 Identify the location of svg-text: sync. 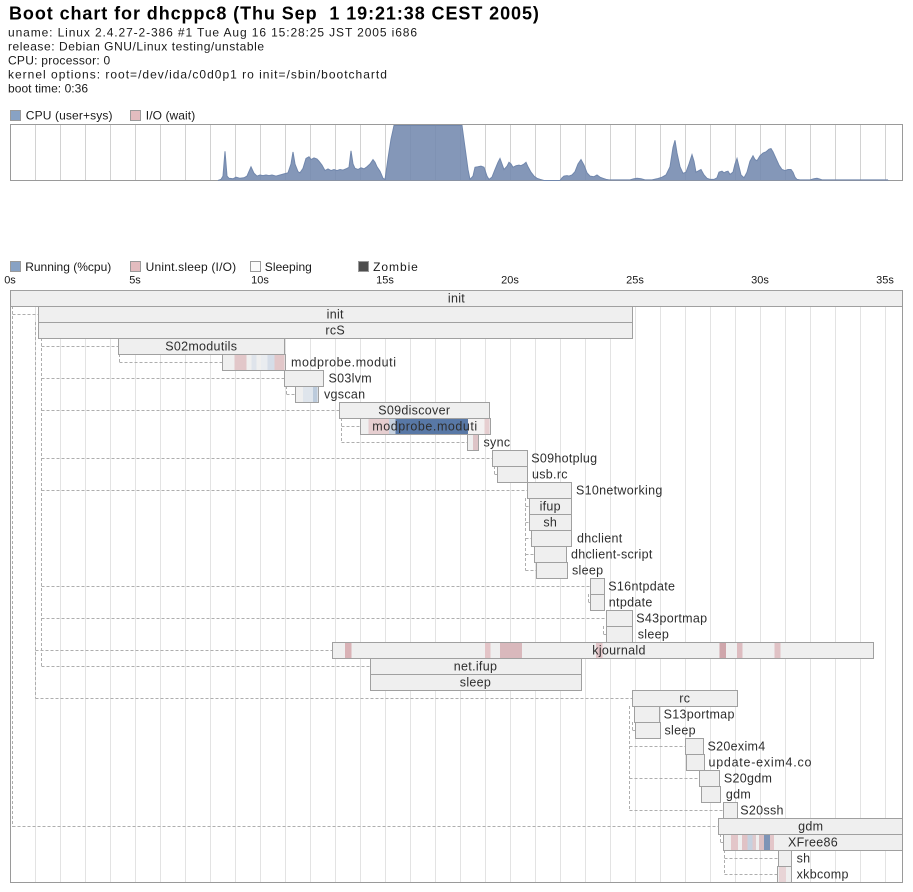
(497, 443).